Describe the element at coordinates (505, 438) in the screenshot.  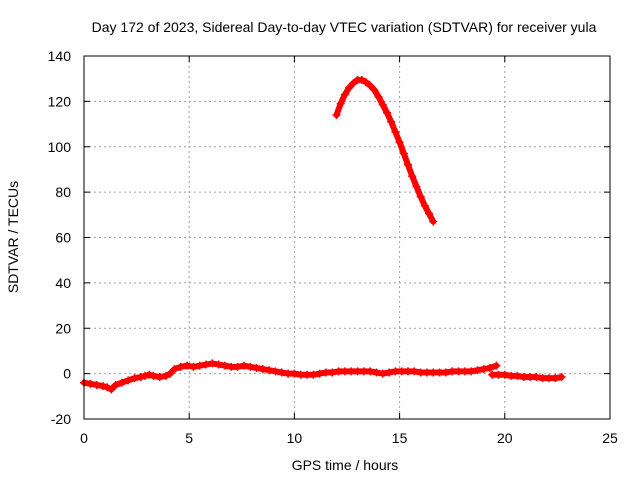
I see `x-tick-label: 20` at that location.